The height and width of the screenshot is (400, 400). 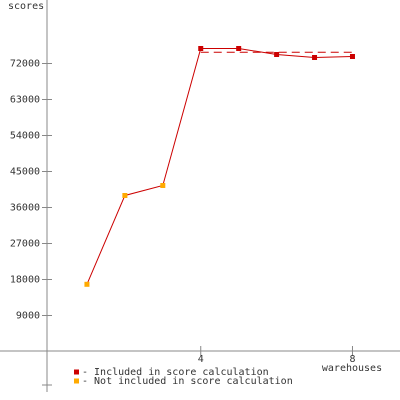 I want to click on x-axis-label: warehouses, so click(x=352, y=368).